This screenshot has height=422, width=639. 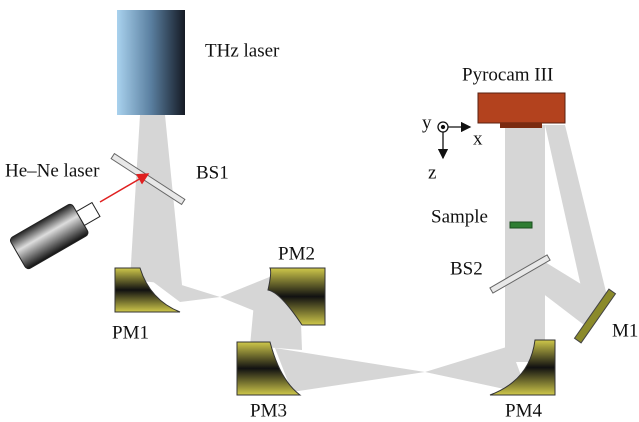 I want to click on pyrocam-sensor, so click(x=521, y=125).